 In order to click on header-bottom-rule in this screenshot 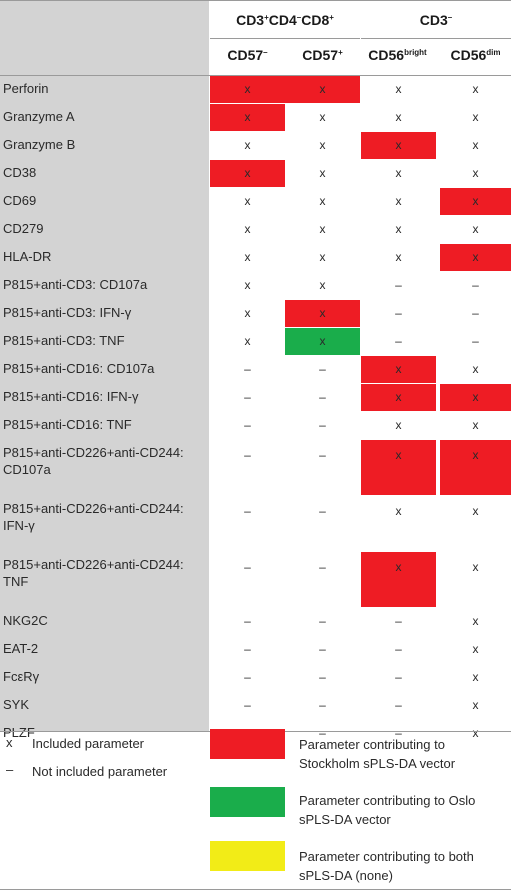, I will do `click(255, 75)`.